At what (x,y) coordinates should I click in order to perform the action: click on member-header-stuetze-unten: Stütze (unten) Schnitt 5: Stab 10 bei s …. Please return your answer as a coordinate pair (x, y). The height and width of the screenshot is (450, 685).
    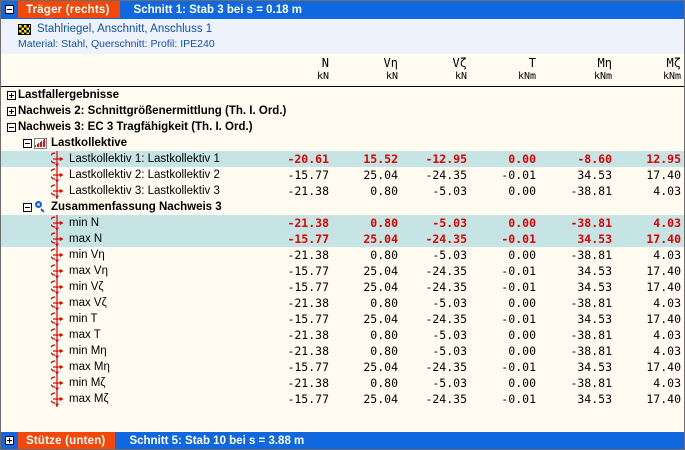
    Looking at the image, I should click on (342, 440).